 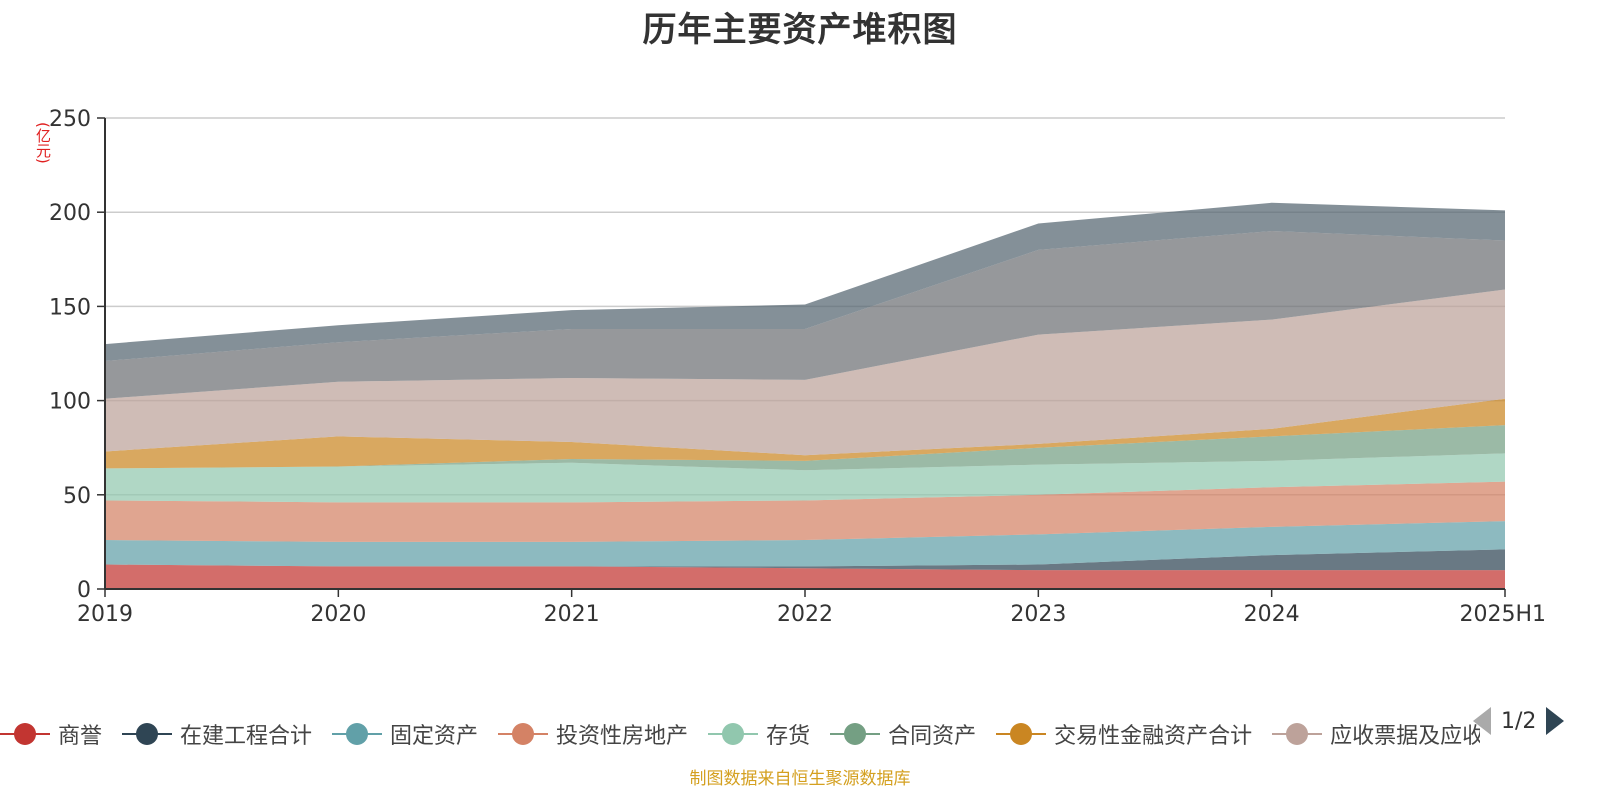 What do you see at coordinates (70, 213) in the screenshot?
I see `y-tick-label-200: 200` at bounding box center [70, 213].